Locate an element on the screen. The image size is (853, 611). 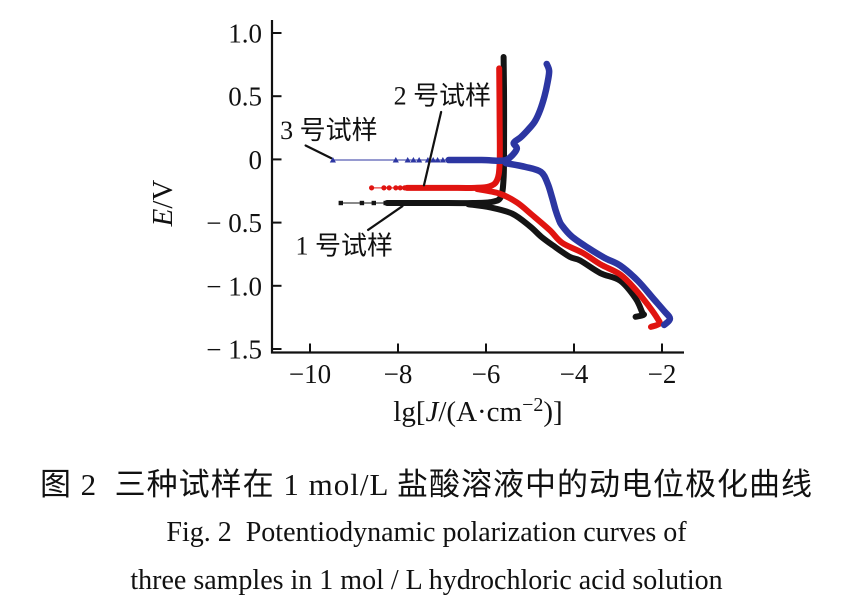
y-tick-label: − 1.0 is located at coordinates (234, 286).